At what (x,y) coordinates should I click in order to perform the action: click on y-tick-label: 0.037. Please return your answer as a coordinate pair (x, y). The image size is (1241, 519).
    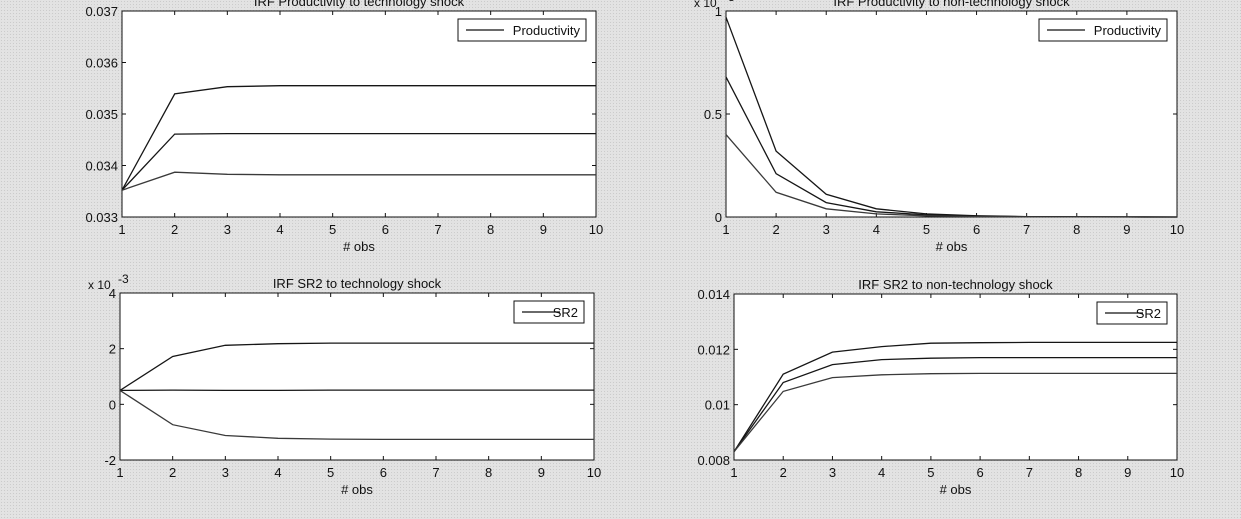
    Looking at the image, I should click on (101, 11).